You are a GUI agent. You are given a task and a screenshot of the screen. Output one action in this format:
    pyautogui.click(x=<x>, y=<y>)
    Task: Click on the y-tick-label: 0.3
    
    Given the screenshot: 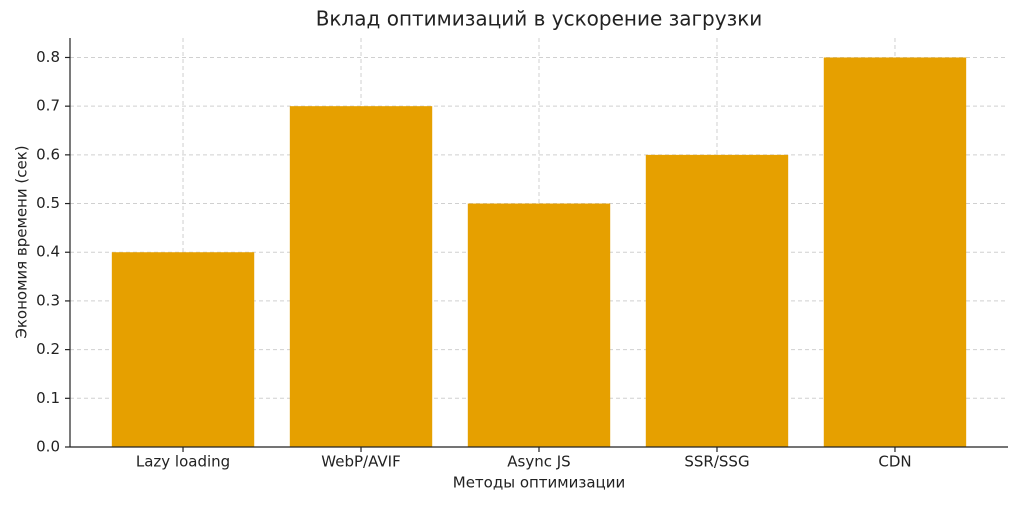 What is the action you would take?
    pyautogui.click(x=48, y=300)
    